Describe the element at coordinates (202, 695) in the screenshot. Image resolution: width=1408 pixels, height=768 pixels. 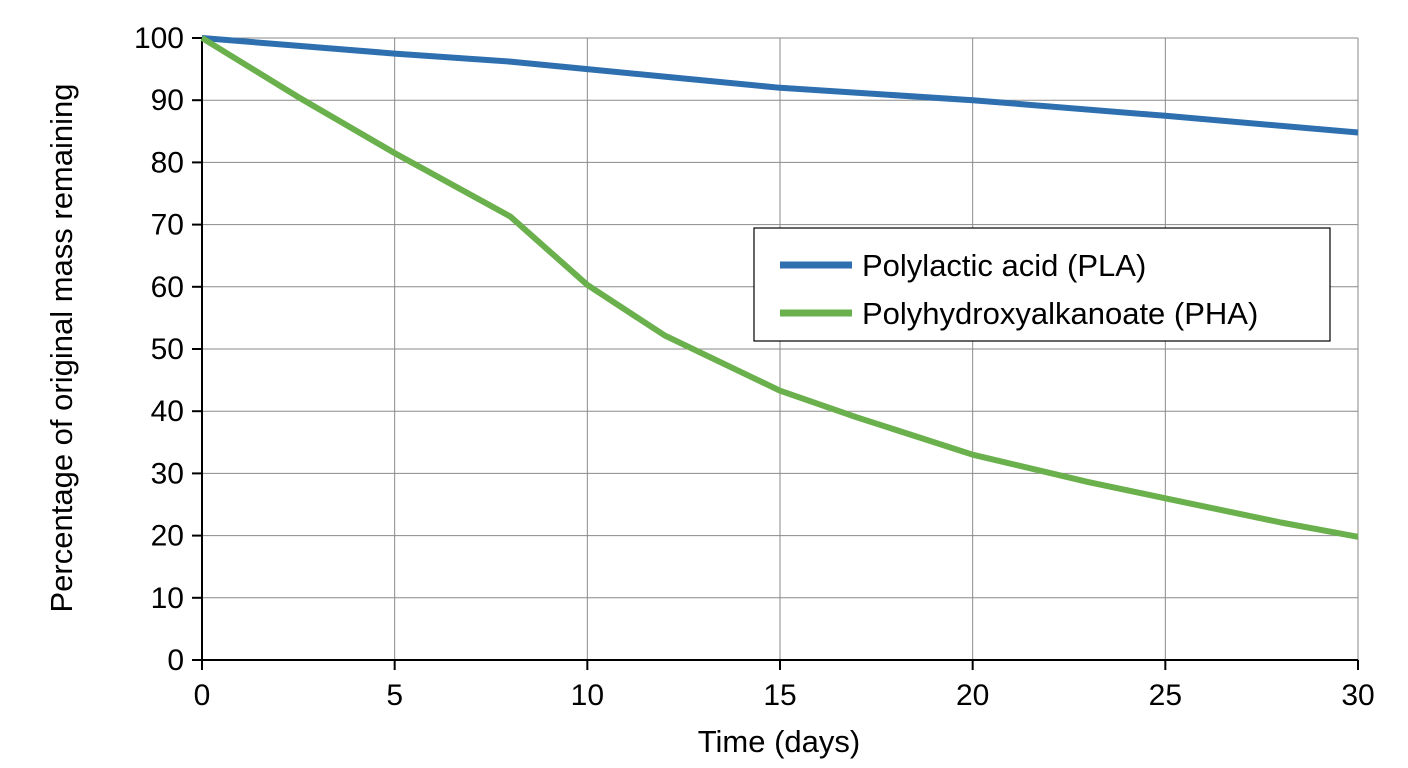
I see `x-tick-label-0: 0` at that location.